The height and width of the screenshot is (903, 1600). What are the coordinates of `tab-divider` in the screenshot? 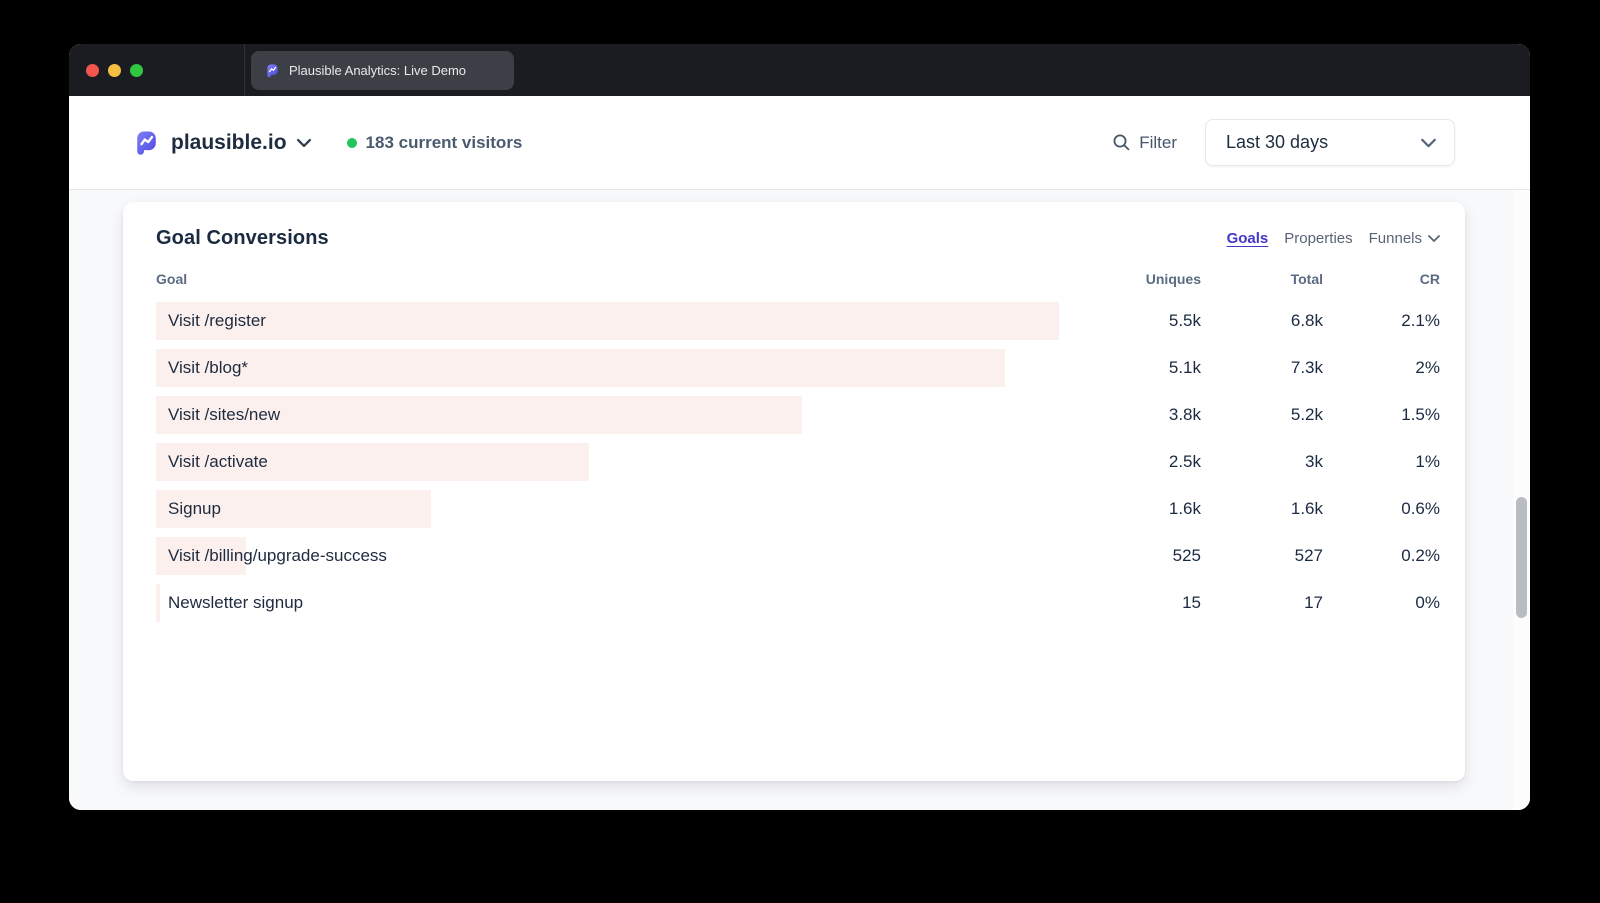 It's located at (244, 70).